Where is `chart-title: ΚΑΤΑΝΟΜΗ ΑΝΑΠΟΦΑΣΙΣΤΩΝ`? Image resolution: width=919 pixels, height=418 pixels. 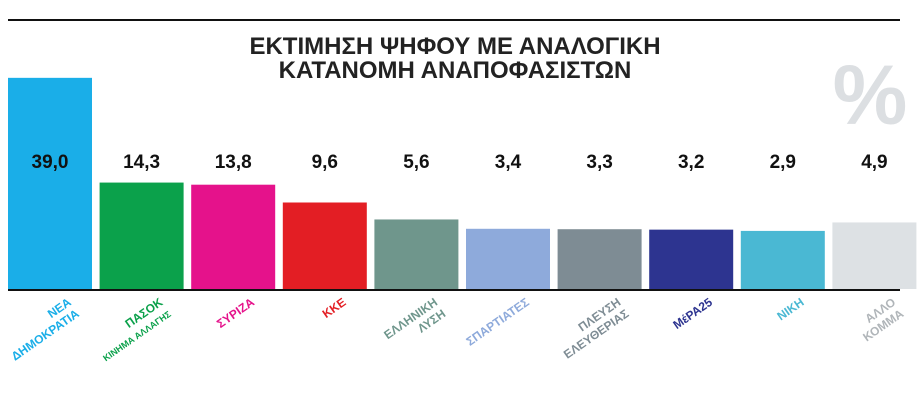 chart-title: ΚΑΤΑΝΟΜΗ ΑΝΑΠΟΦΑΣΙΣΤΩΝ is located at coordinates (455, 70).